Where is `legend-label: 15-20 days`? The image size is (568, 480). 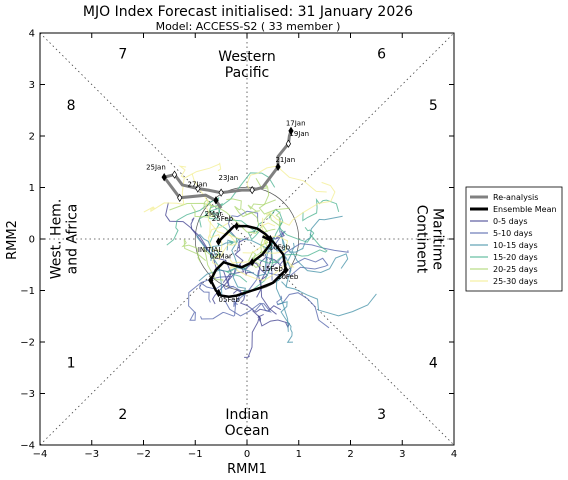 legend-label: 15-20 days is located at coordinates (515, 257).